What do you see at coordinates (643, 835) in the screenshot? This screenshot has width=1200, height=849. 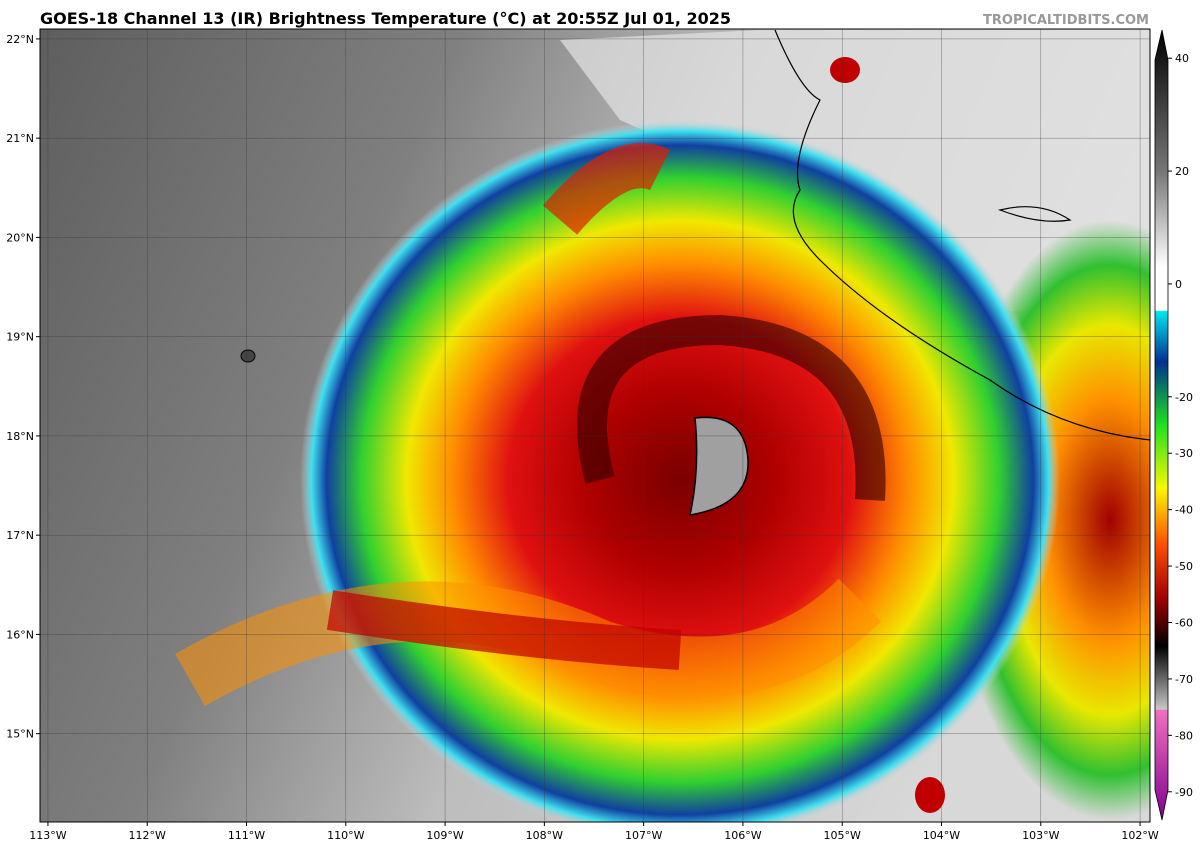 I see `lon-tick-label: 107°W` at bounding box center [643, 835].